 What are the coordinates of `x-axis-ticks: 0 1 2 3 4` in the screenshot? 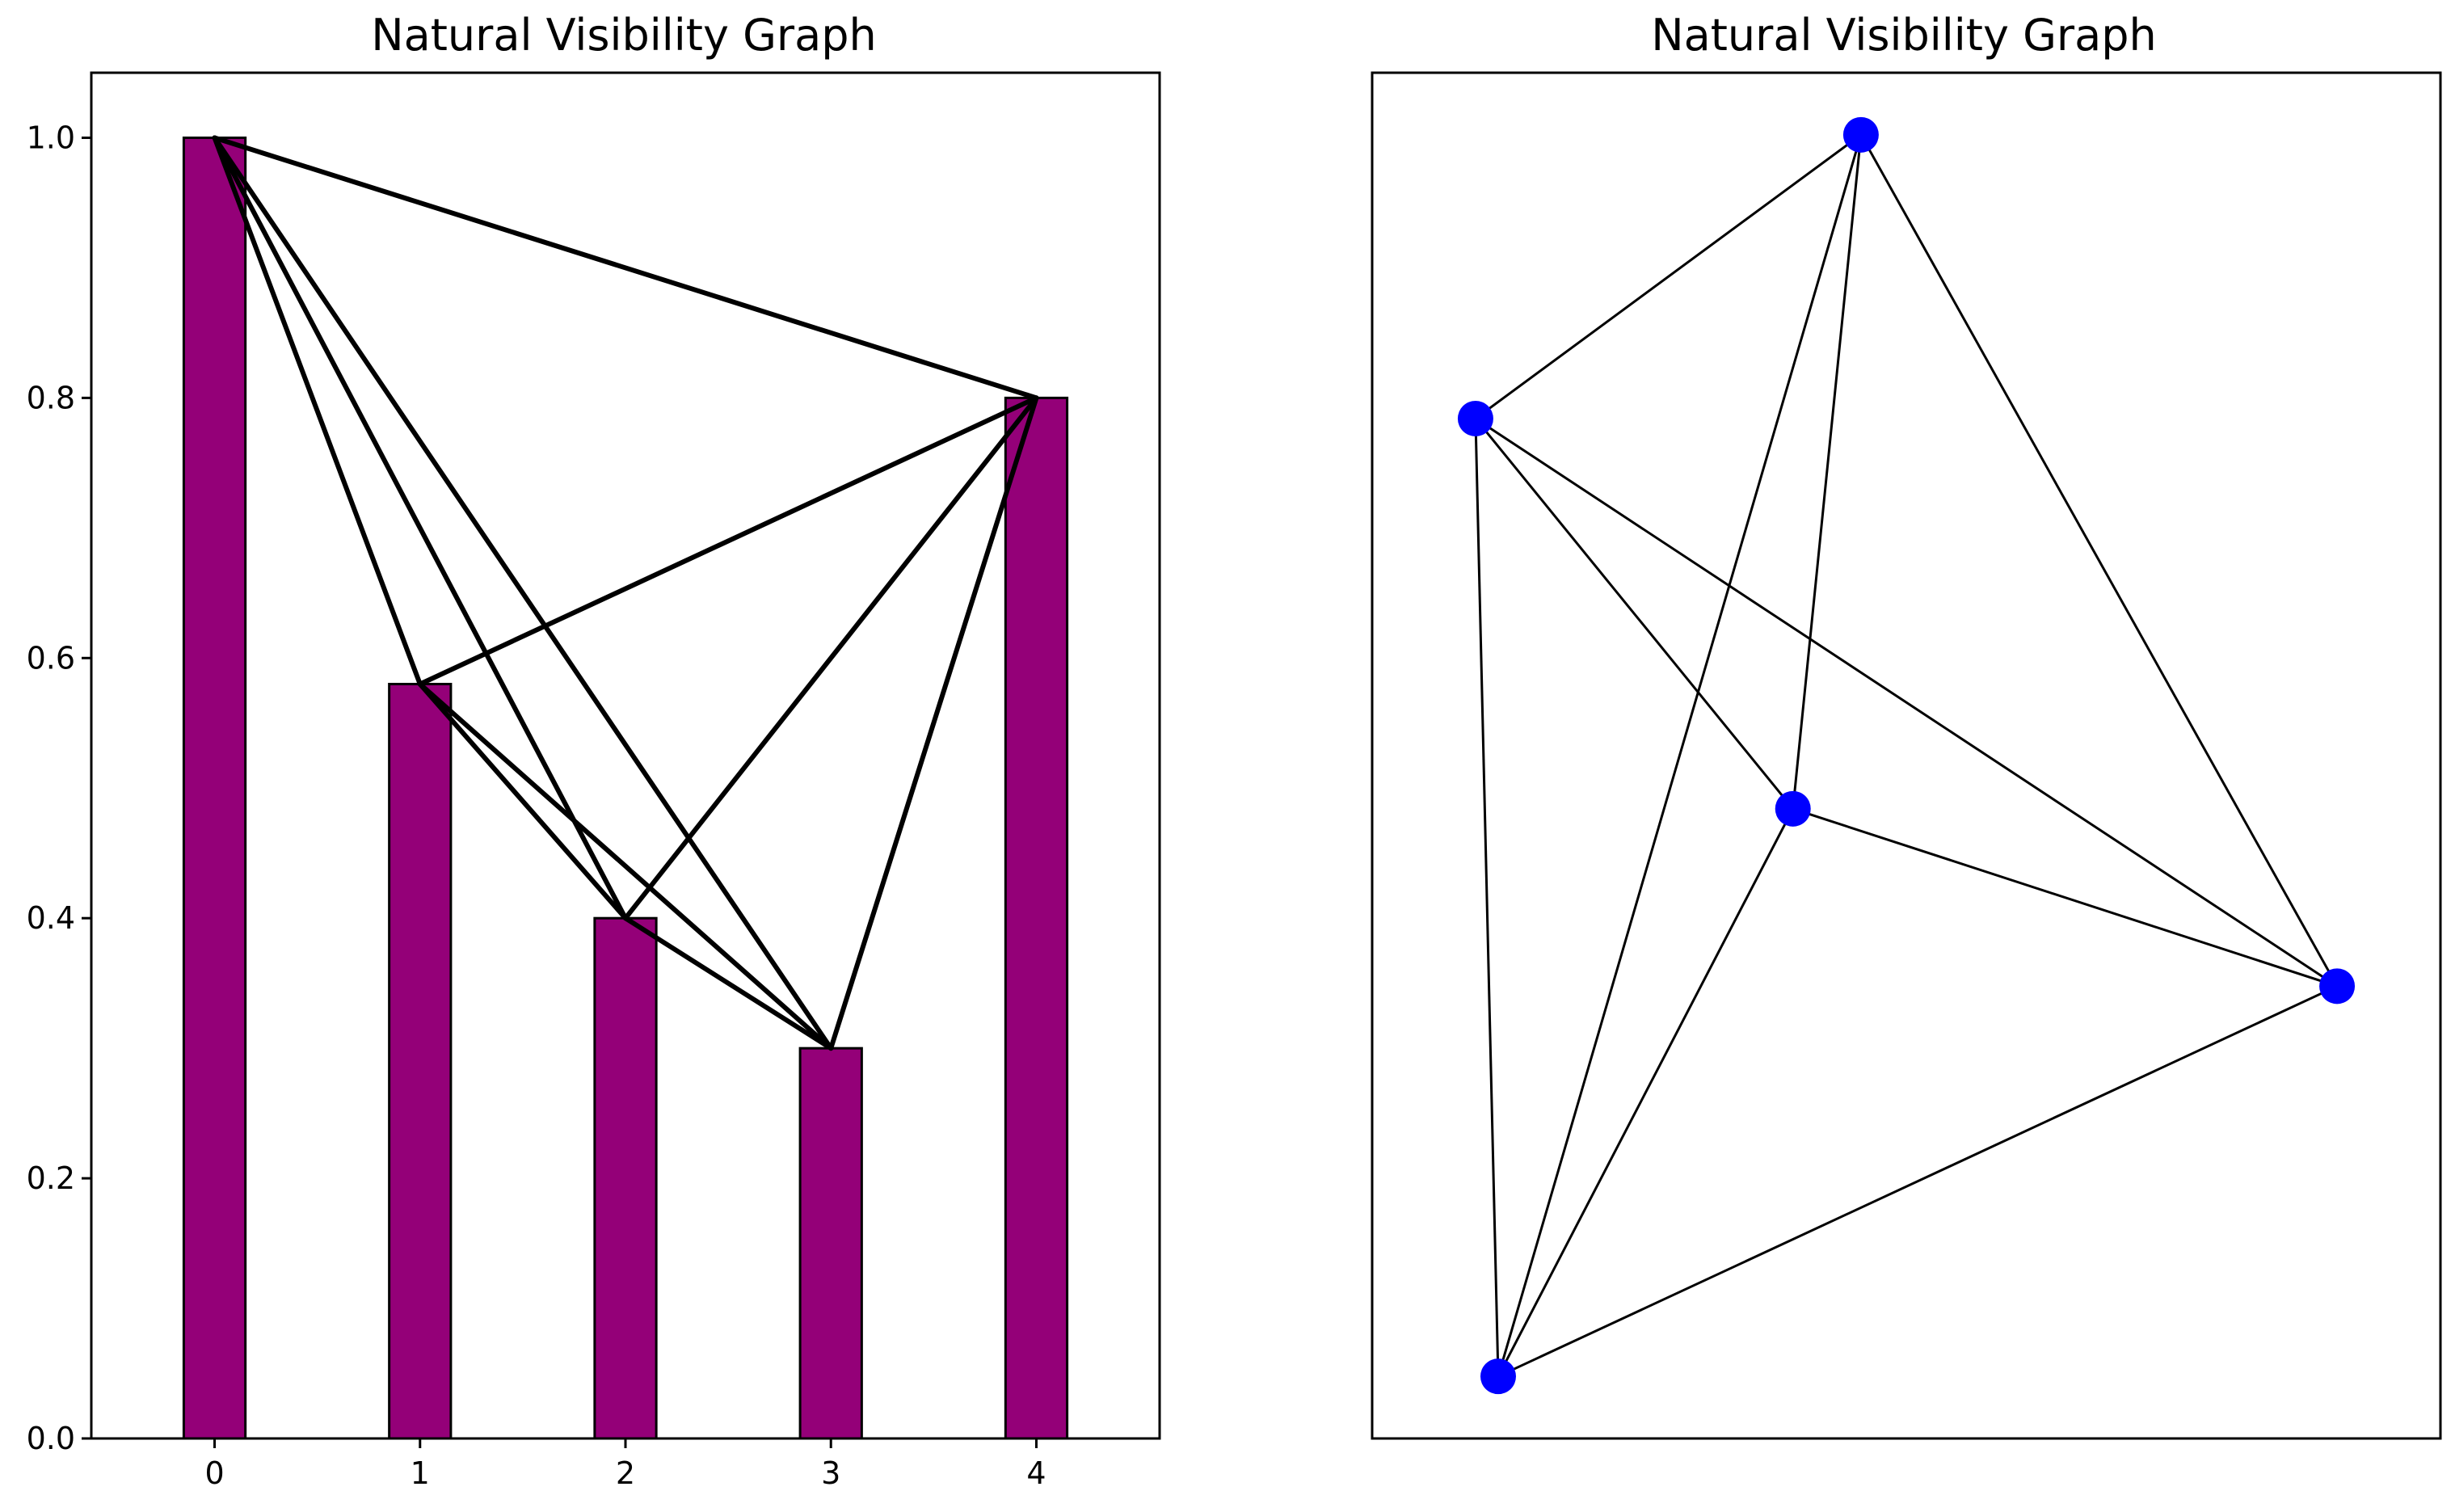 It's located at (625, 1464).